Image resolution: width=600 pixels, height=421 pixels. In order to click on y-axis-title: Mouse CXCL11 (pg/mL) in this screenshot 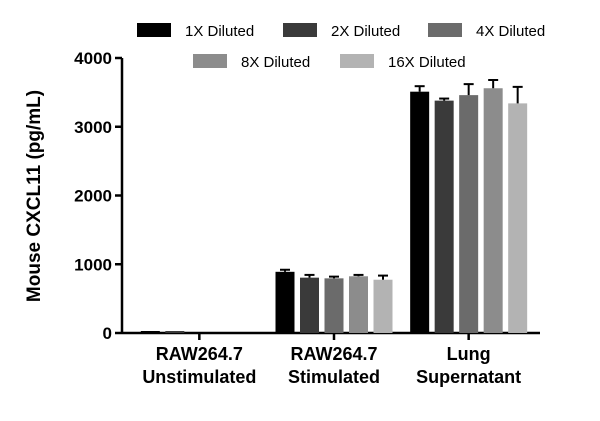, I will do `click(34, 196)`.